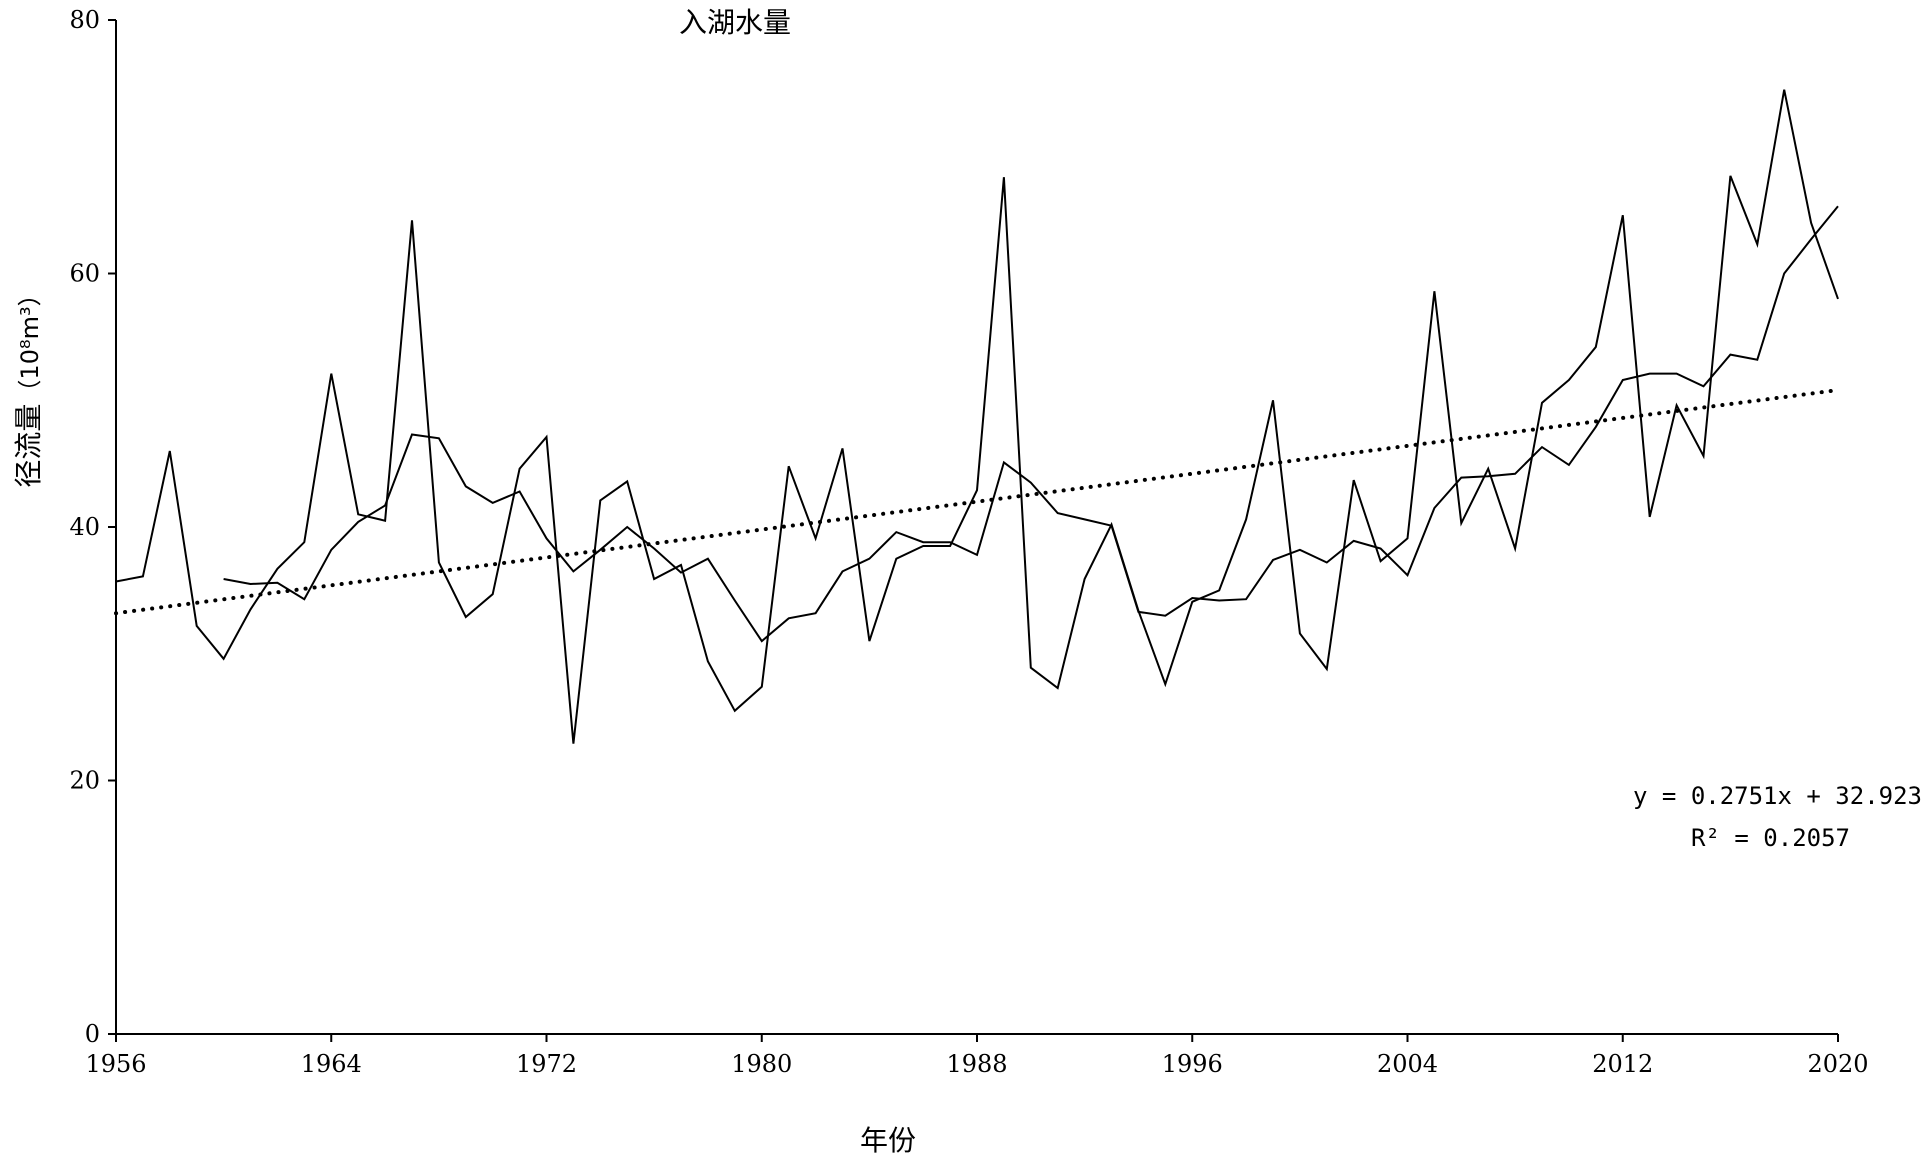  What do you see at coordinates (1770, 838) in the screenshot?
I see `trend-r-squared: R² = 0.2057` at bounding box center [1770, 838].